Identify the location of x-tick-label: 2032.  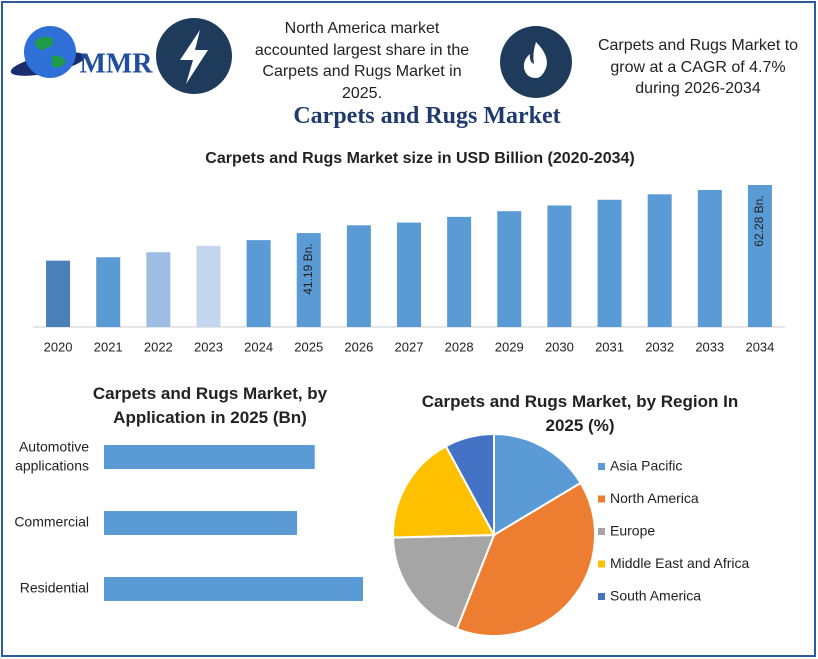
(659, 346).